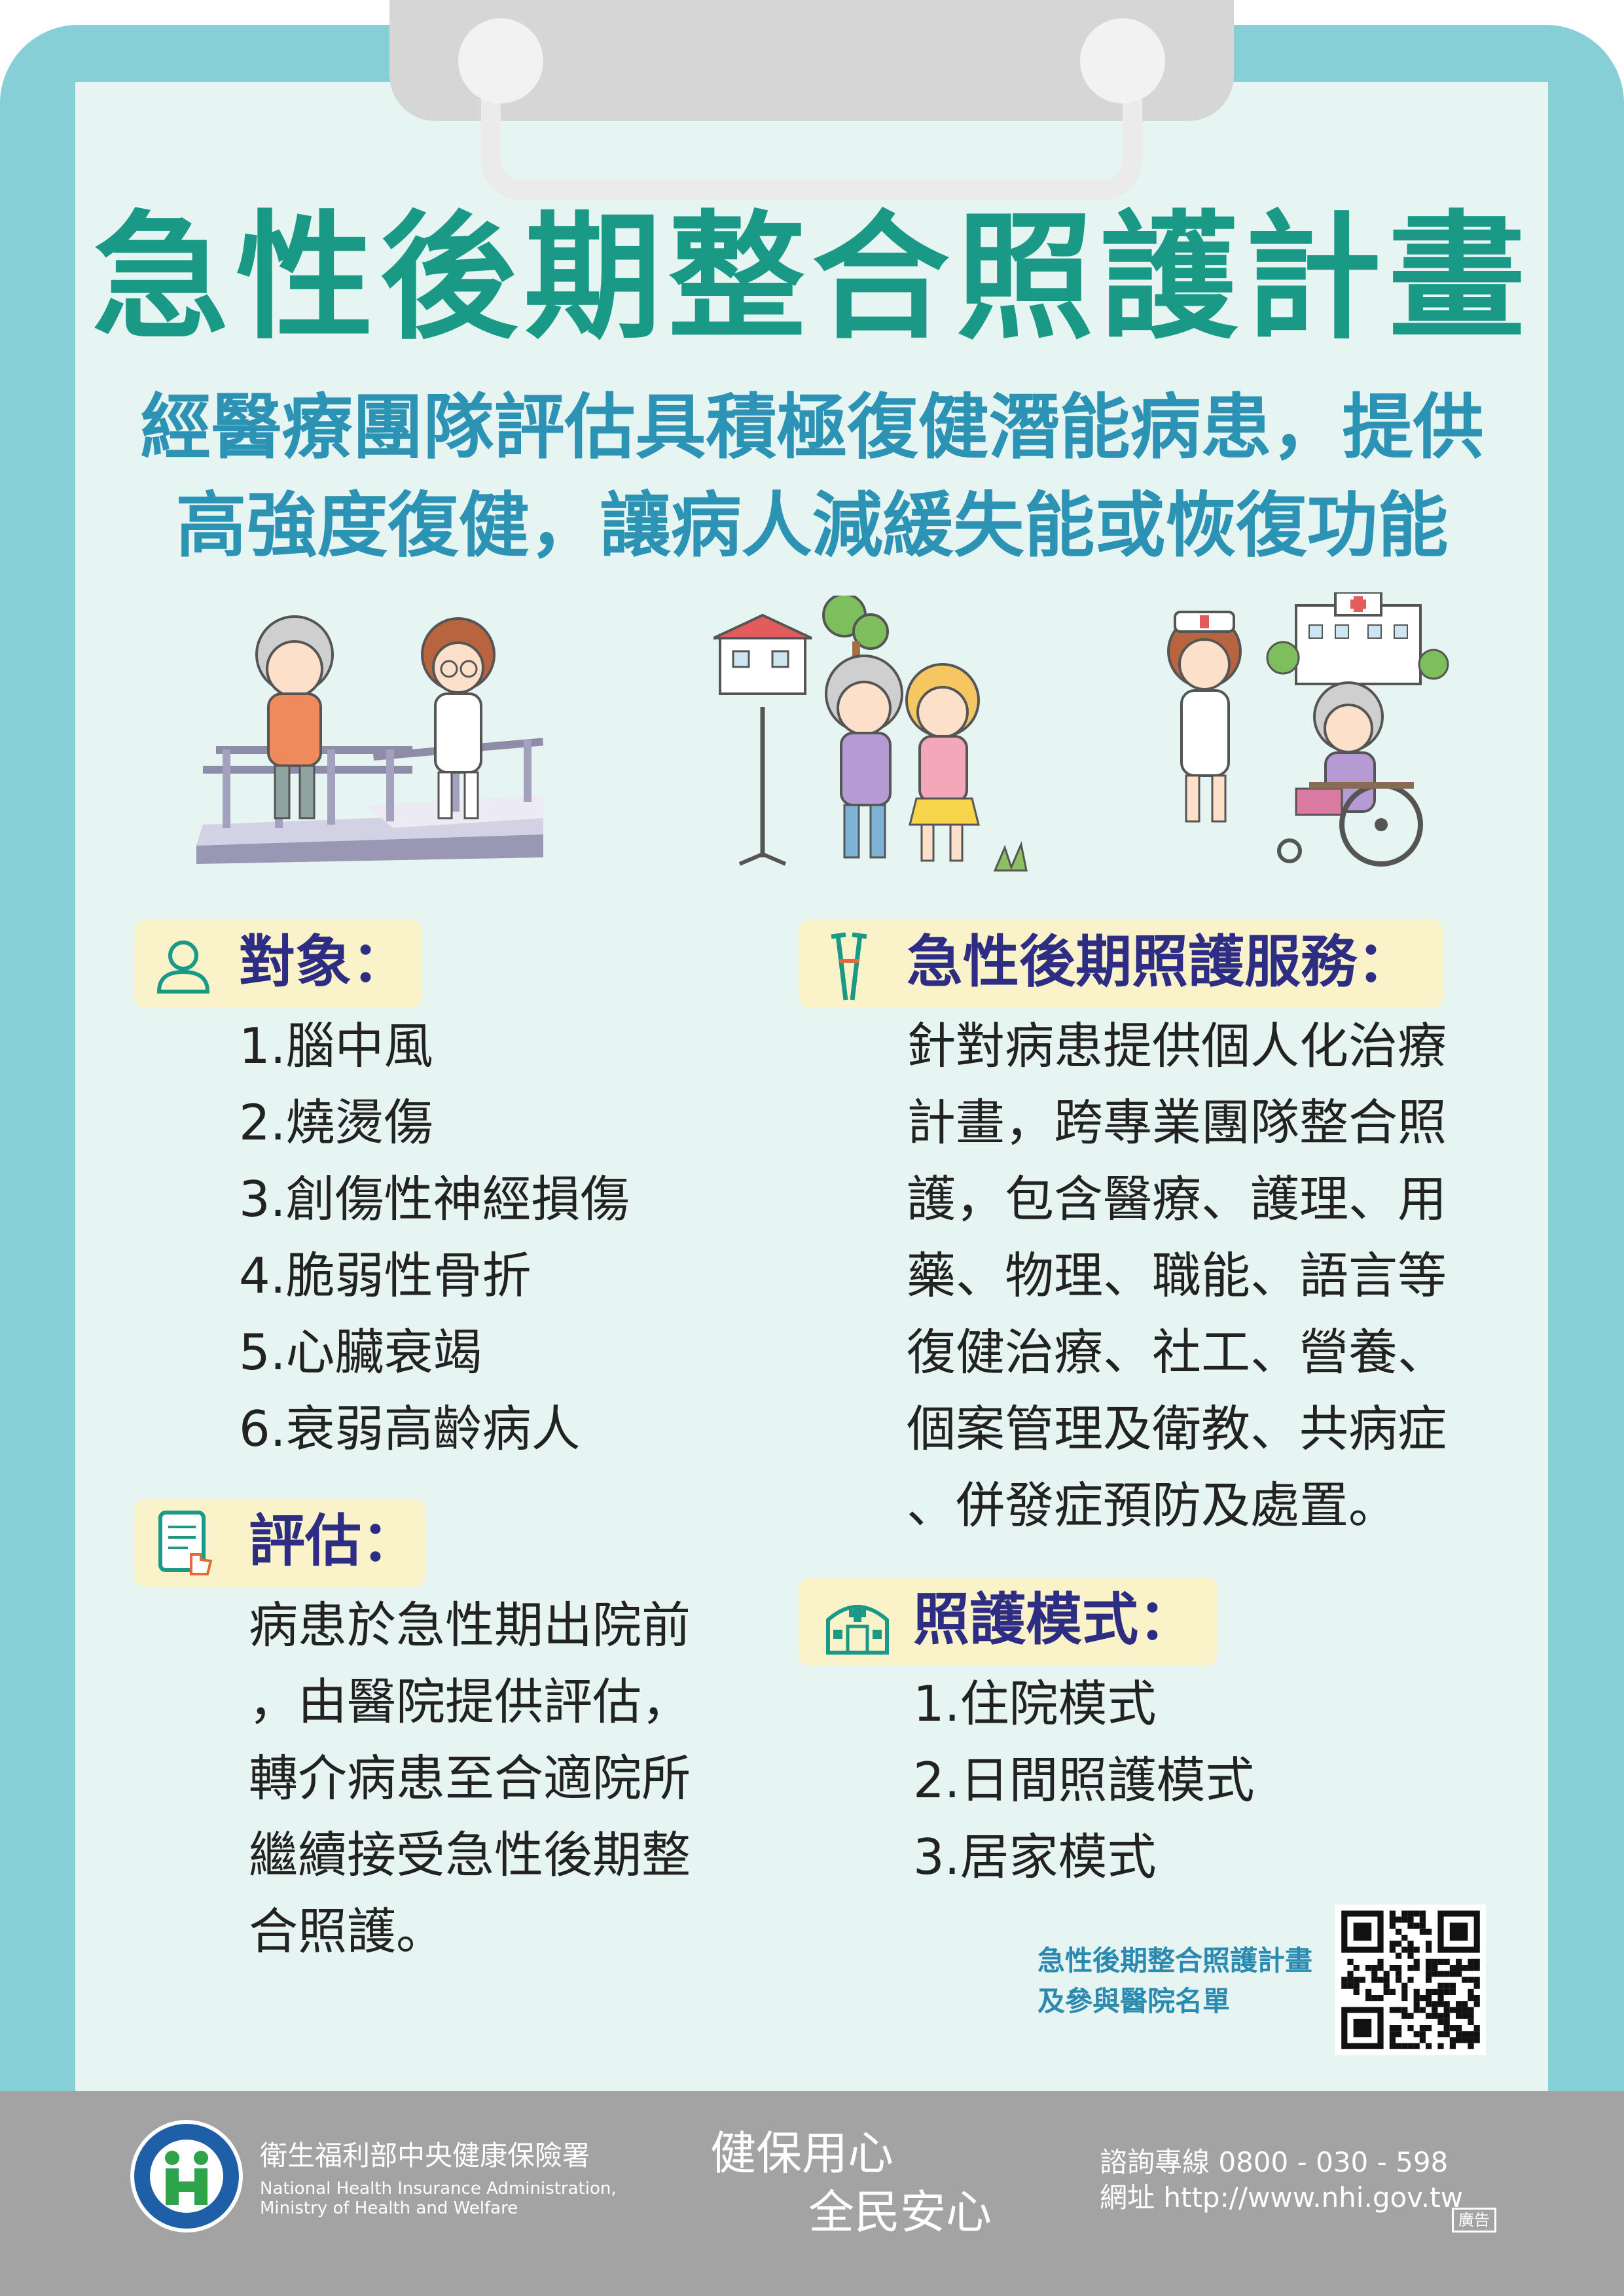 The width and height of the screenshot is (1624, 2296). Describe the element at coordinates (183, 967) in the screenshot. I see `person-icon` at that location.